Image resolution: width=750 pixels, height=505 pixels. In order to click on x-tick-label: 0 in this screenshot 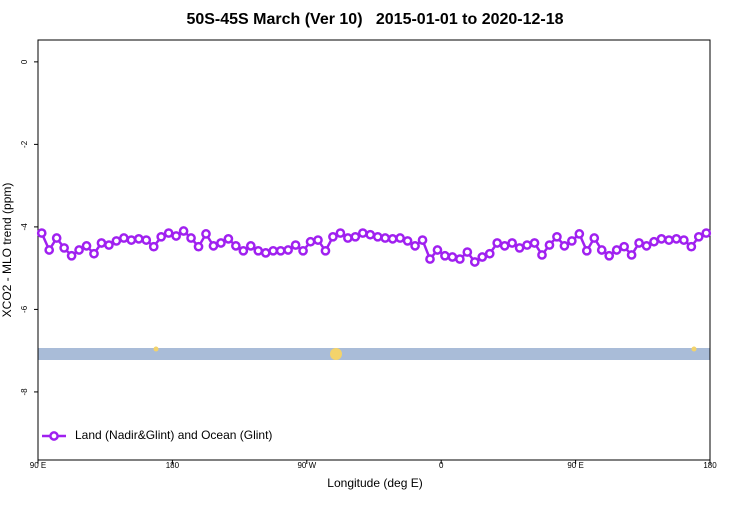, I will do `click(441, 465)`.